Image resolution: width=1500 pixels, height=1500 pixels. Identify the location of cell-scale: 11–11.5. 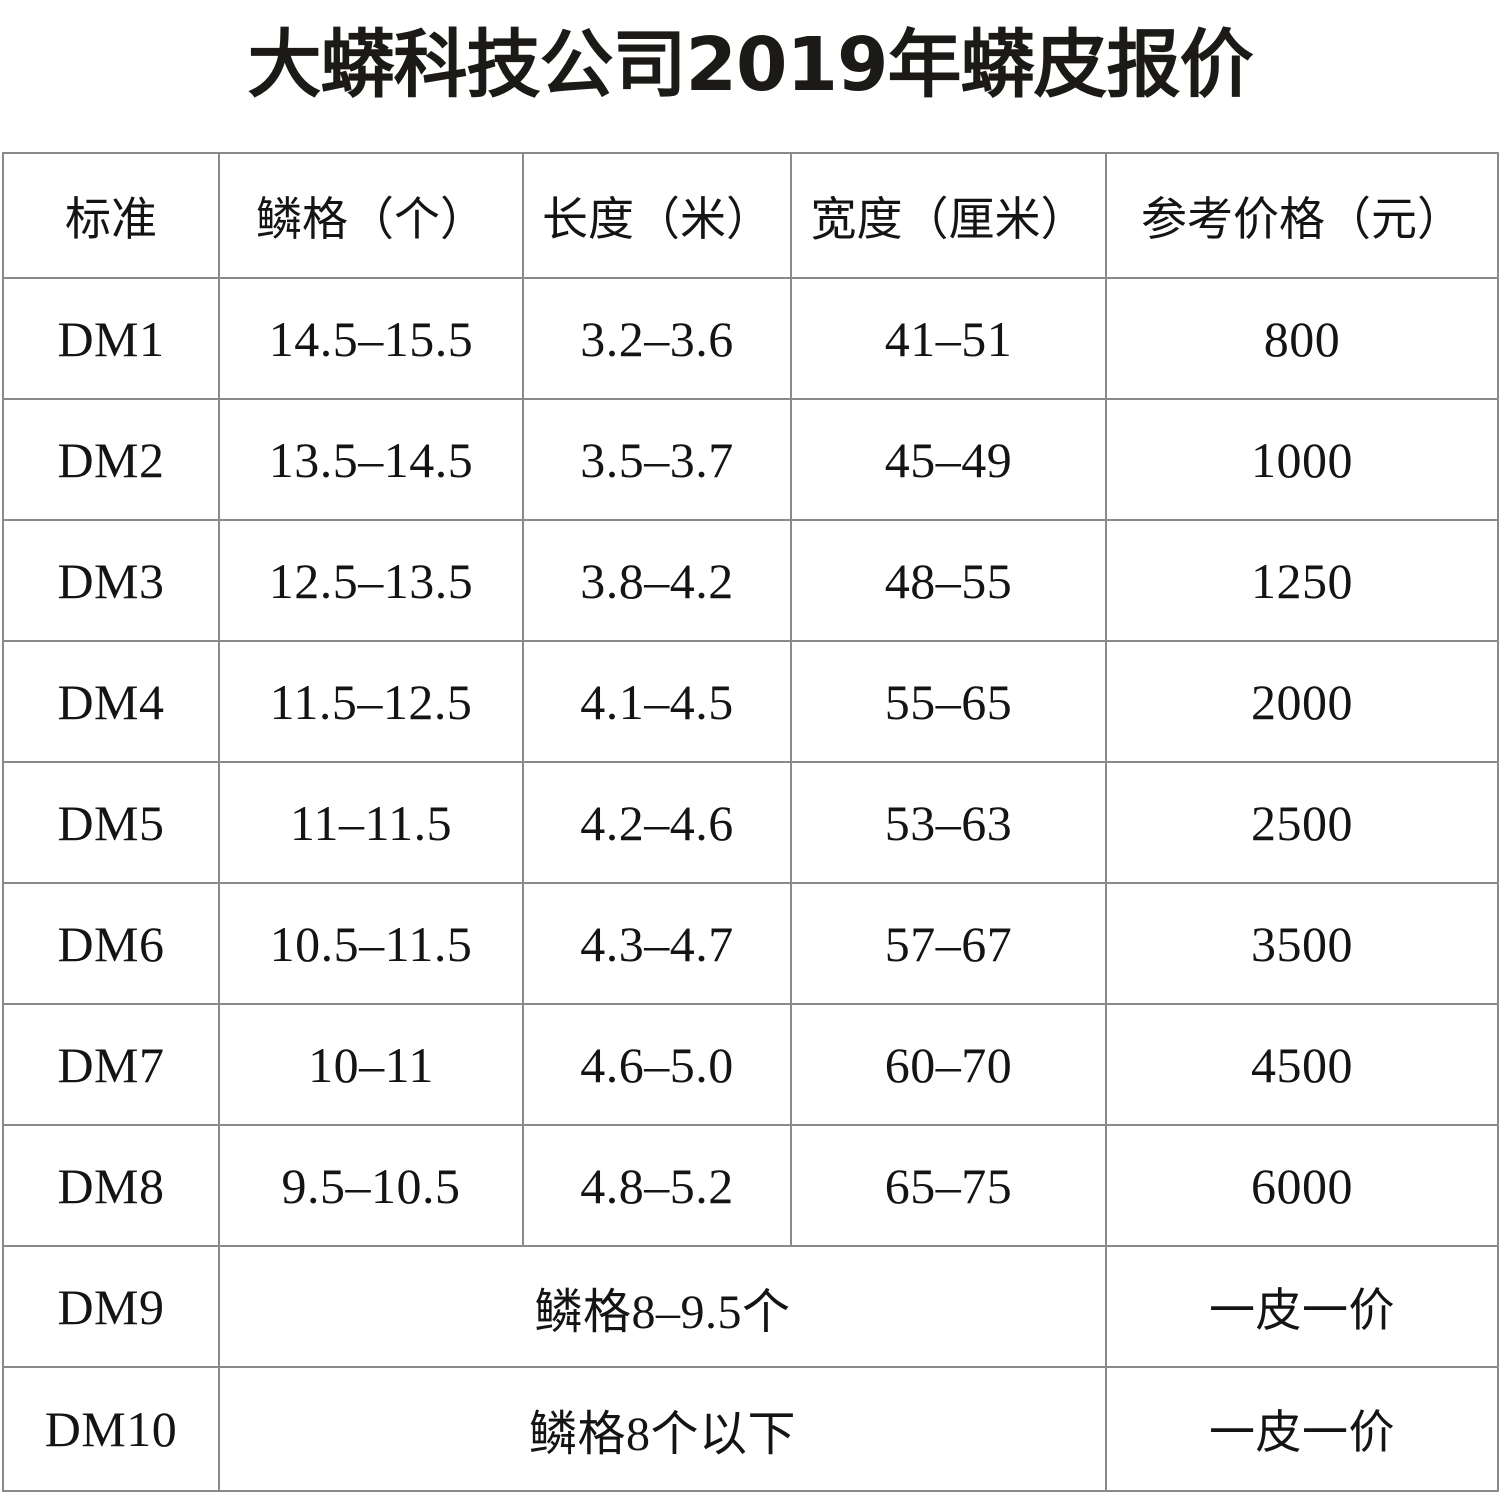
(371, 822).